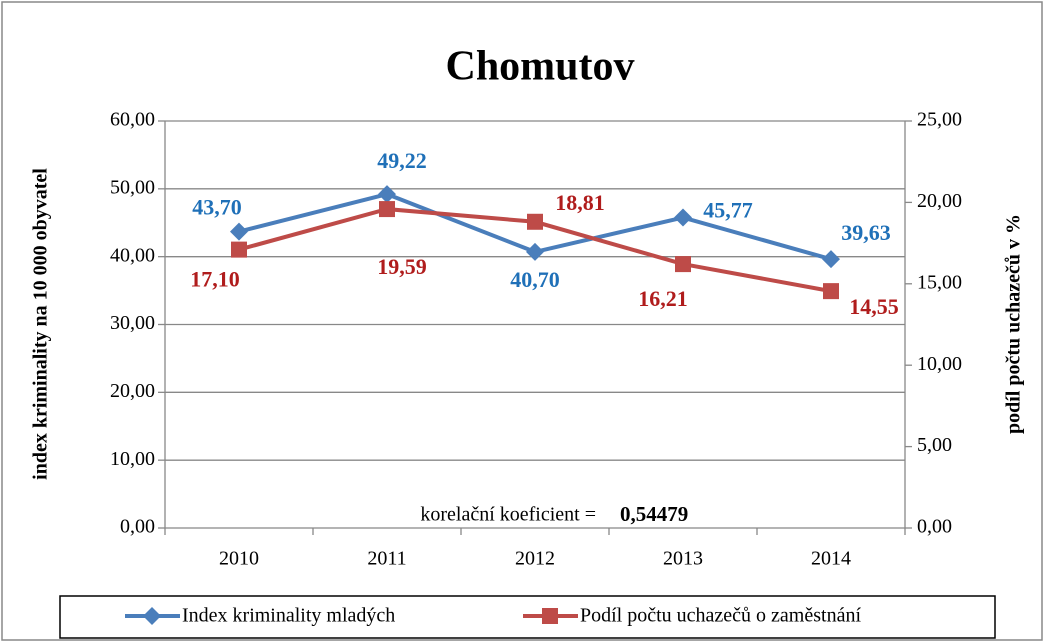 Image resolution: width=1045 pixels, height=643 pixels. What do you see at coordinates (402, 160) in the screenshot?
I see `data-label: 49,22` at bounding box center [402, 160].